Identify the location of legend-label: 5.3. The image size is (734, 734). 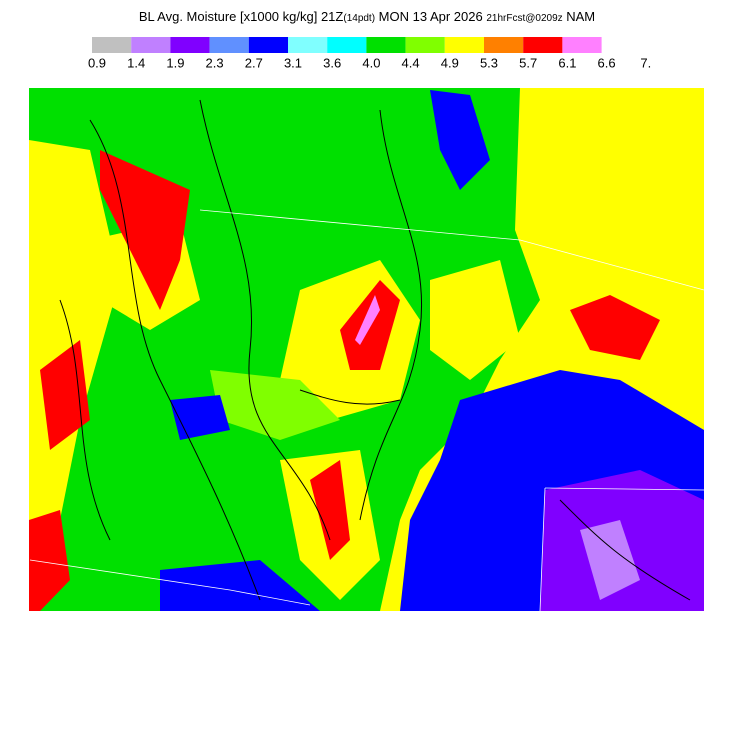
(489, 62).